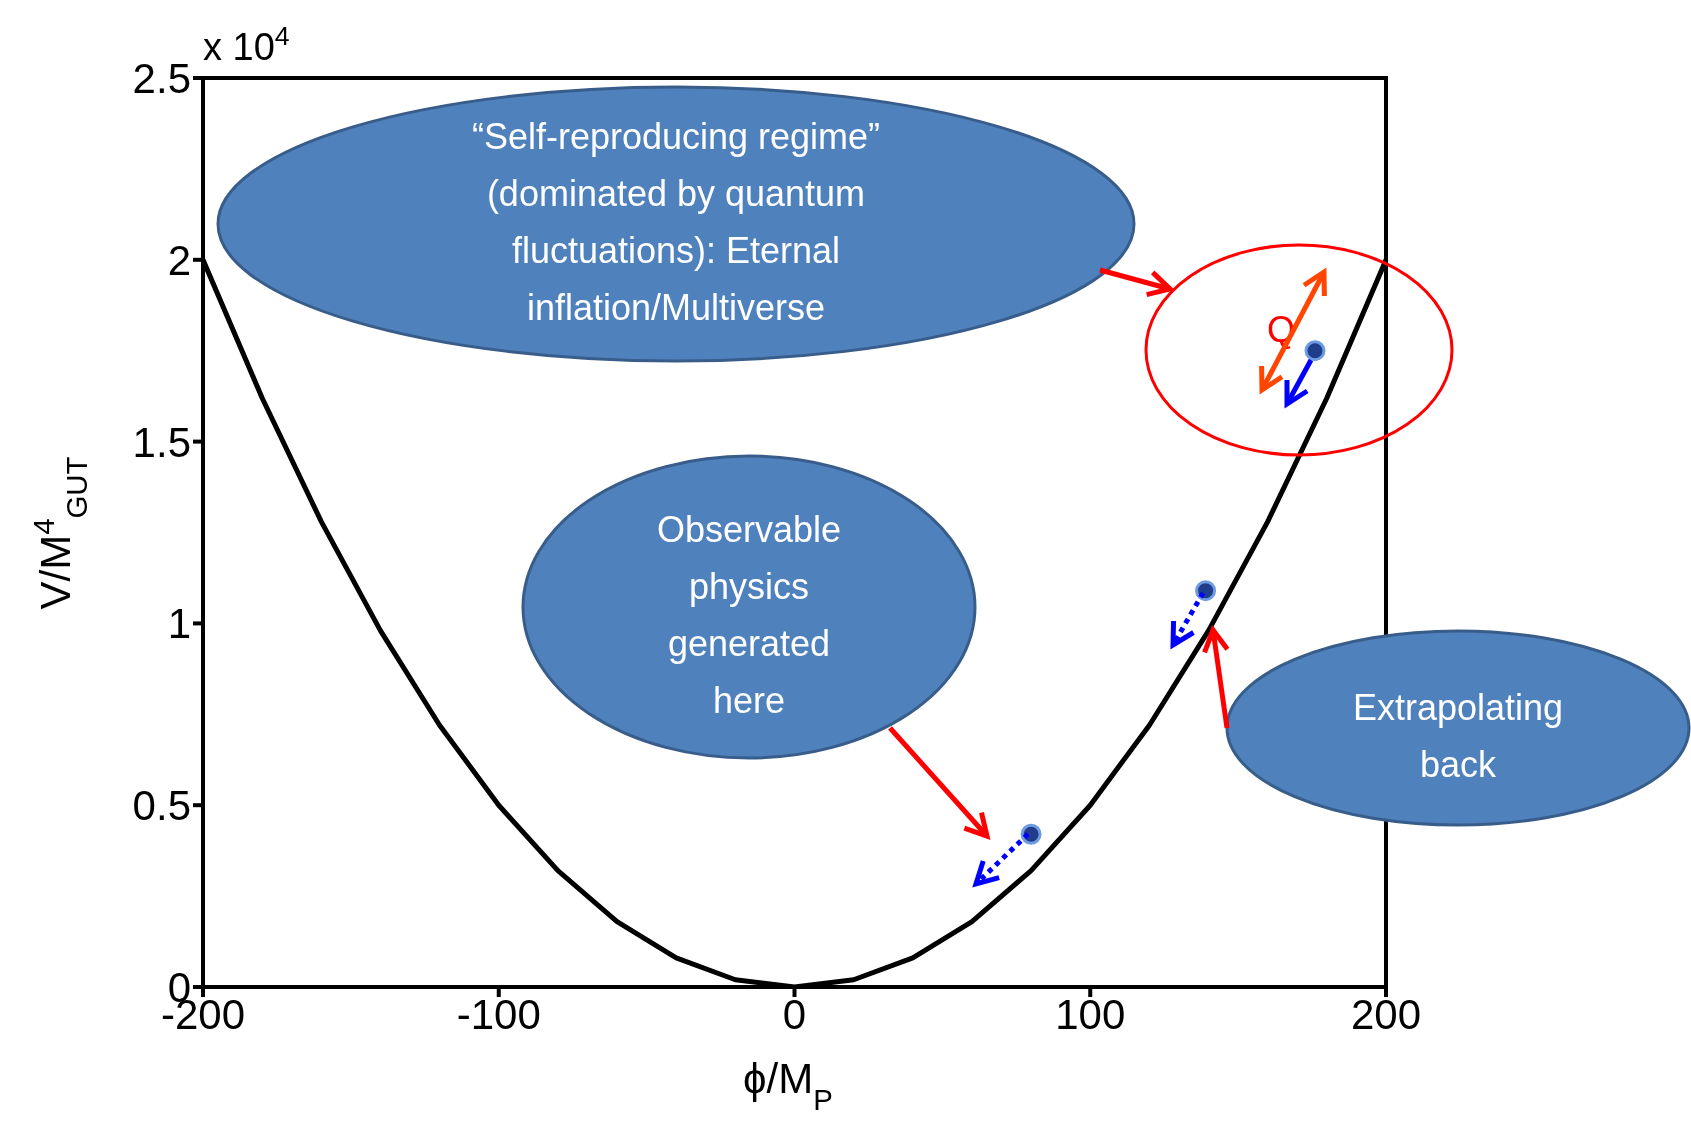  What do you see at coordinates (788, 1085) in the screenshot?
I see `x-axis-title: ϕ/M$_{P}$` at bounding box center [788, 1085].